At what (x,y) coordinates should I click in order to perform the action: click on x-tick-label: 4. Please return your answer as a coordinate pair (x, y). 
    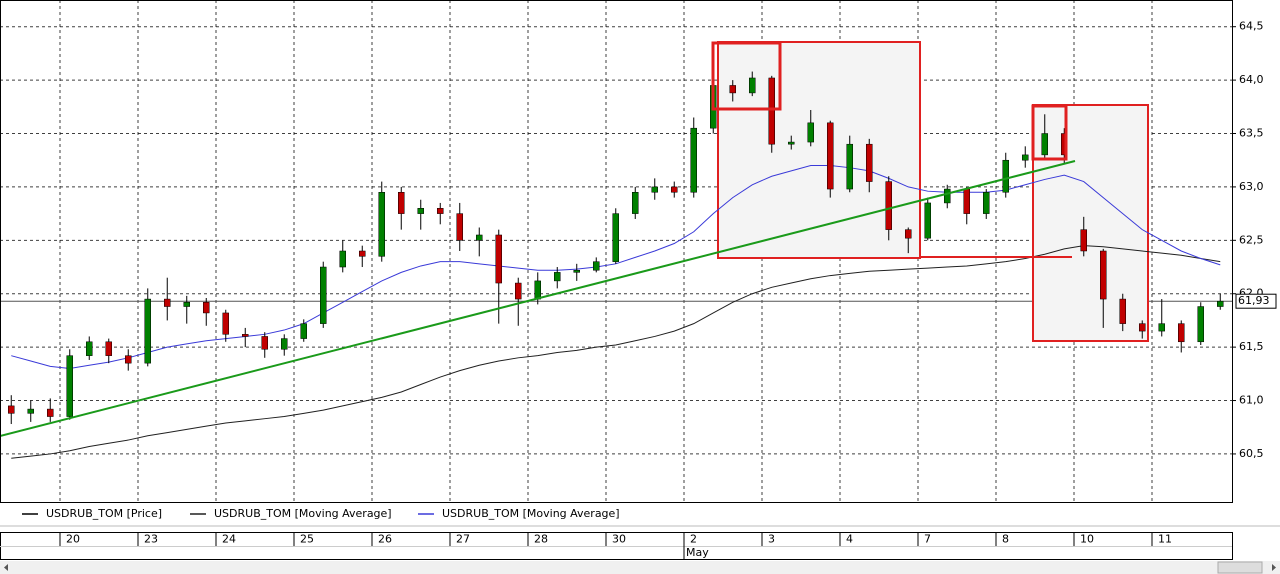
    Looking at the image, I should click on (849, 539).